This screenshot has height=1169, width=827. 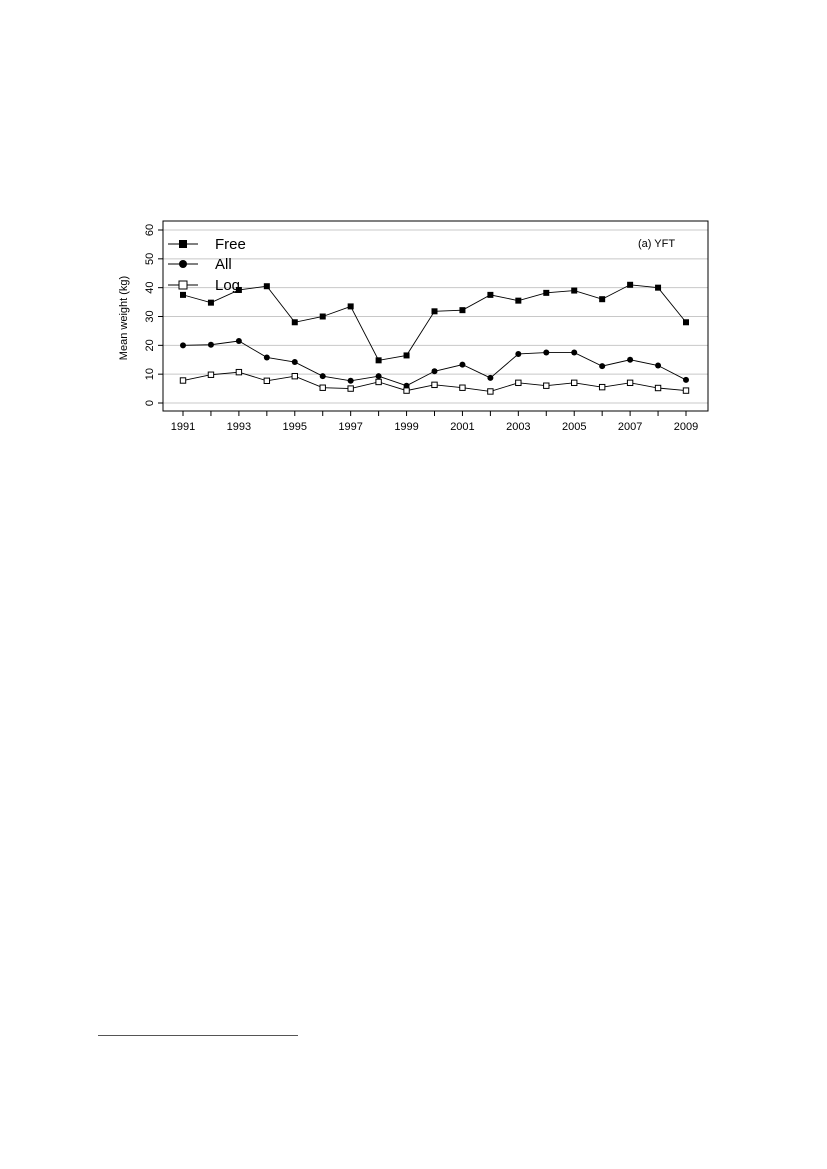 I want to click on point-log-2000, so click(x=434, y=385).